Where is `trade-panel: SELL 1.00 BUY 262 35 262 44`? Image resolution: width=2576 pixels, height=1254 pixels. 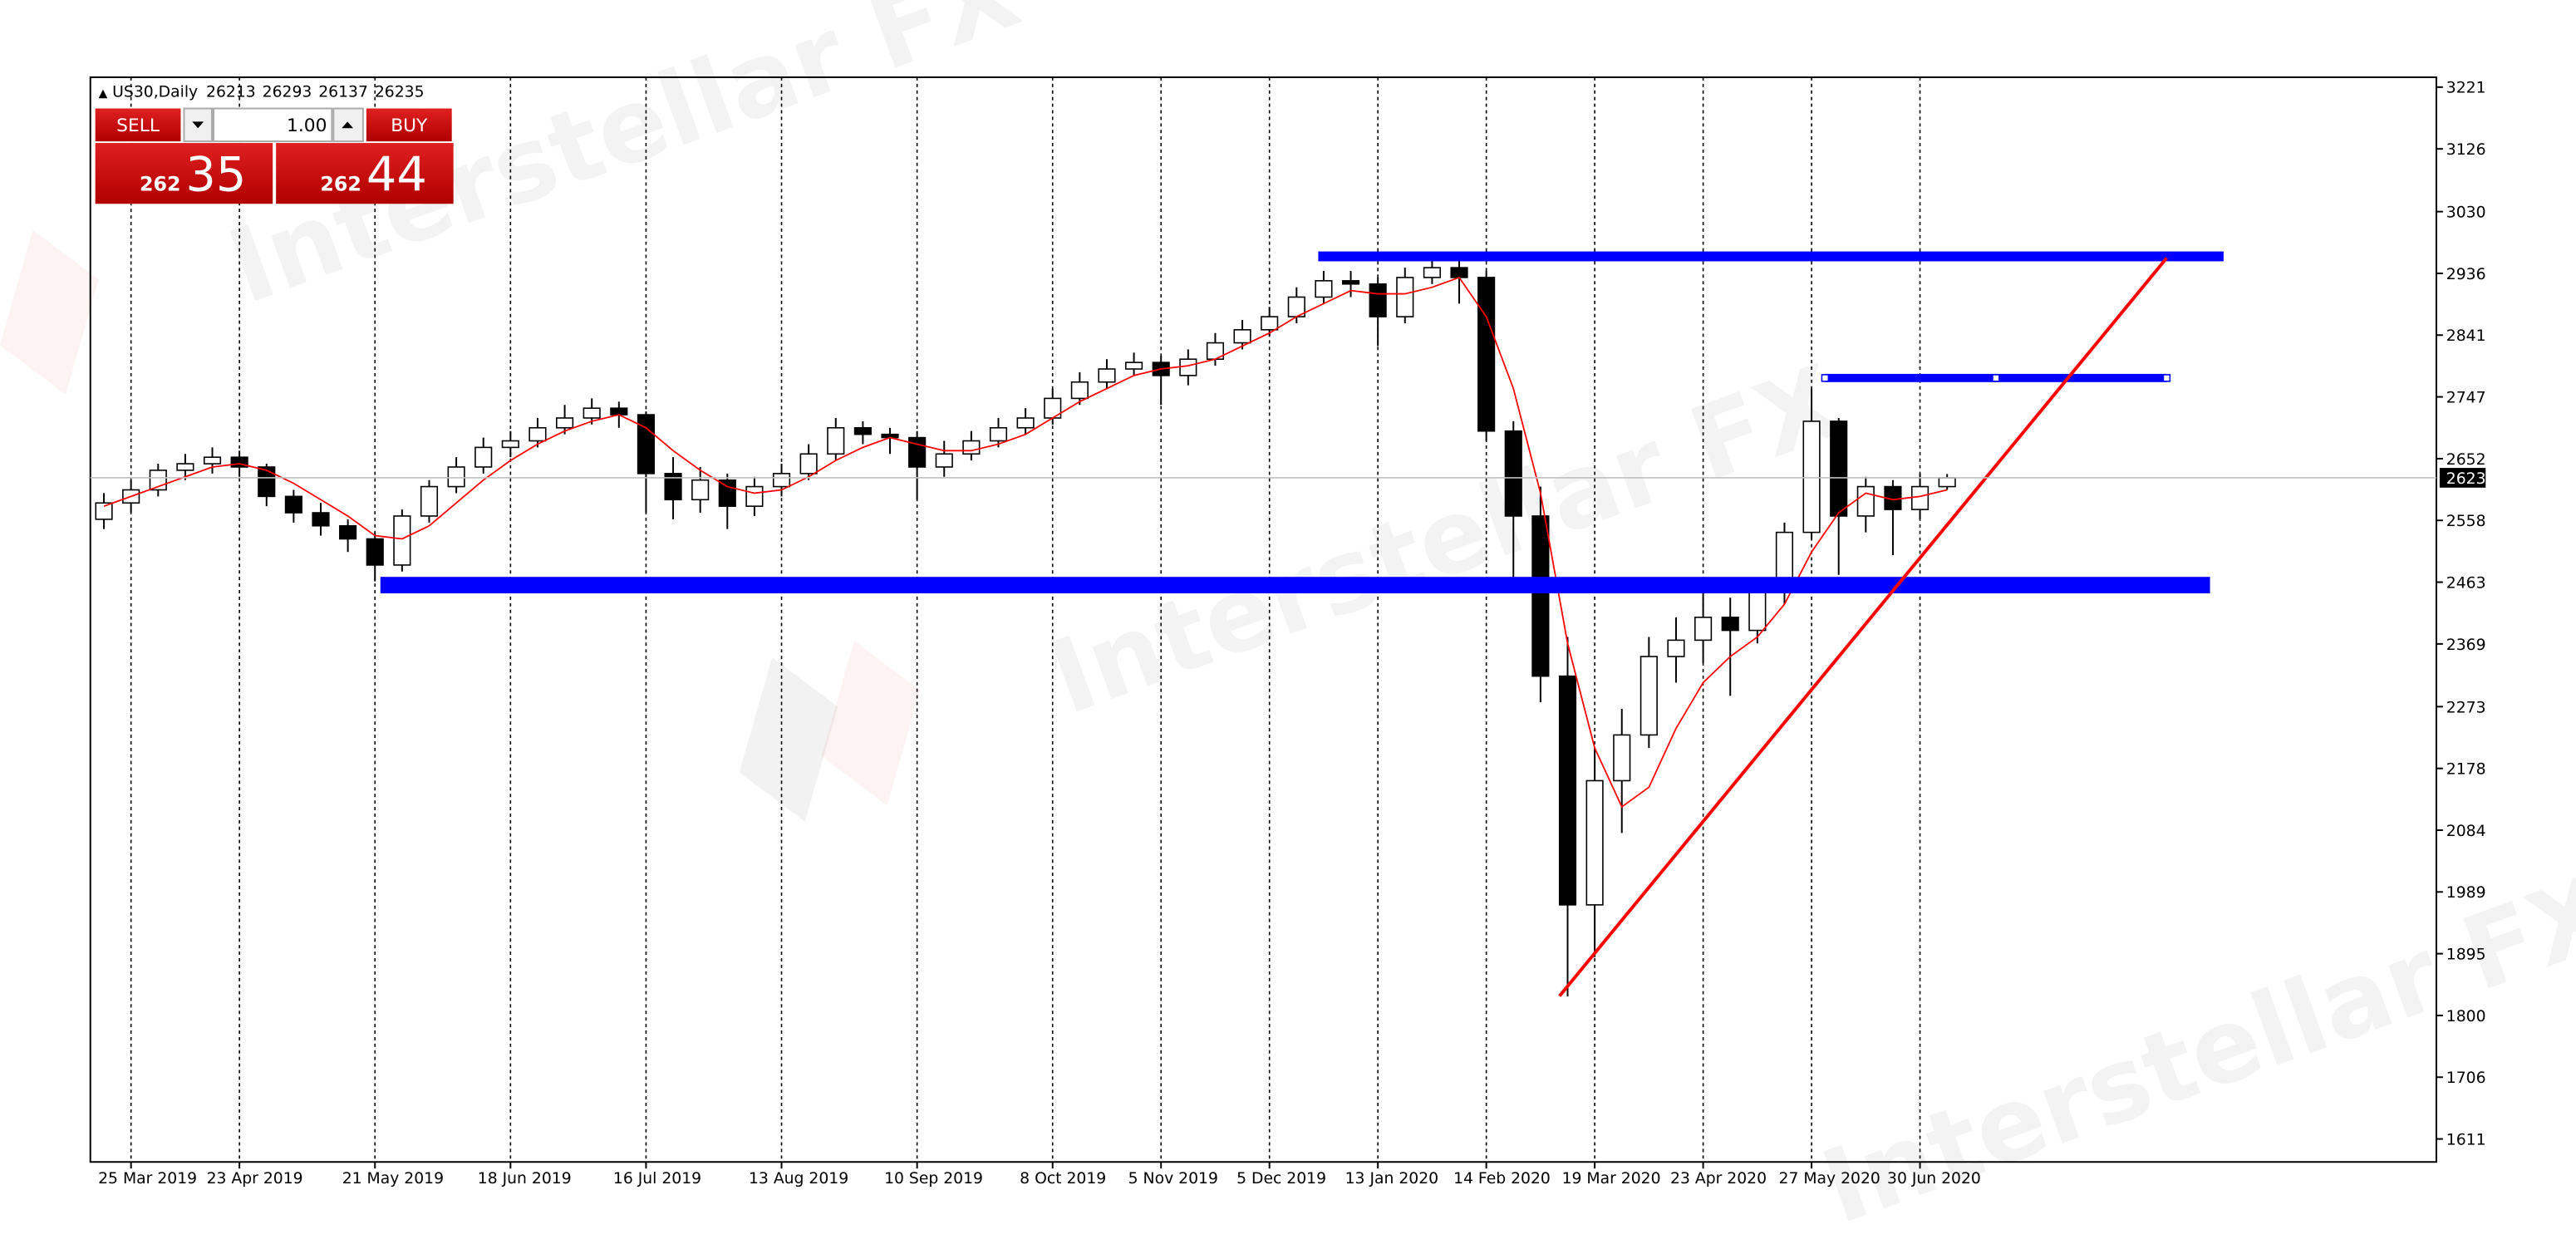 trade-panel: SELL 1.00 BUY 262 35 262 44 is located at coordinates (274, 155).